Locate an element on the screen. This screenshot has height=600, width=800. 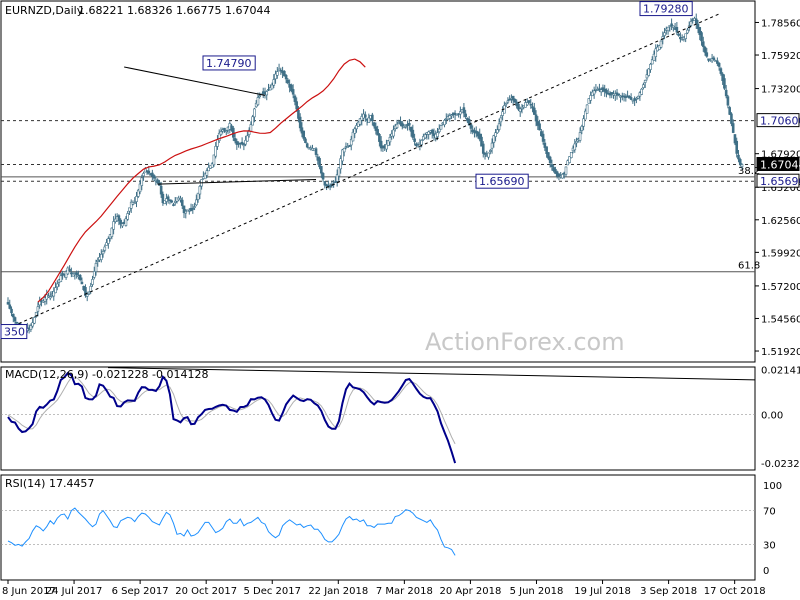
rsi-line is located at coordinates (231, 531).